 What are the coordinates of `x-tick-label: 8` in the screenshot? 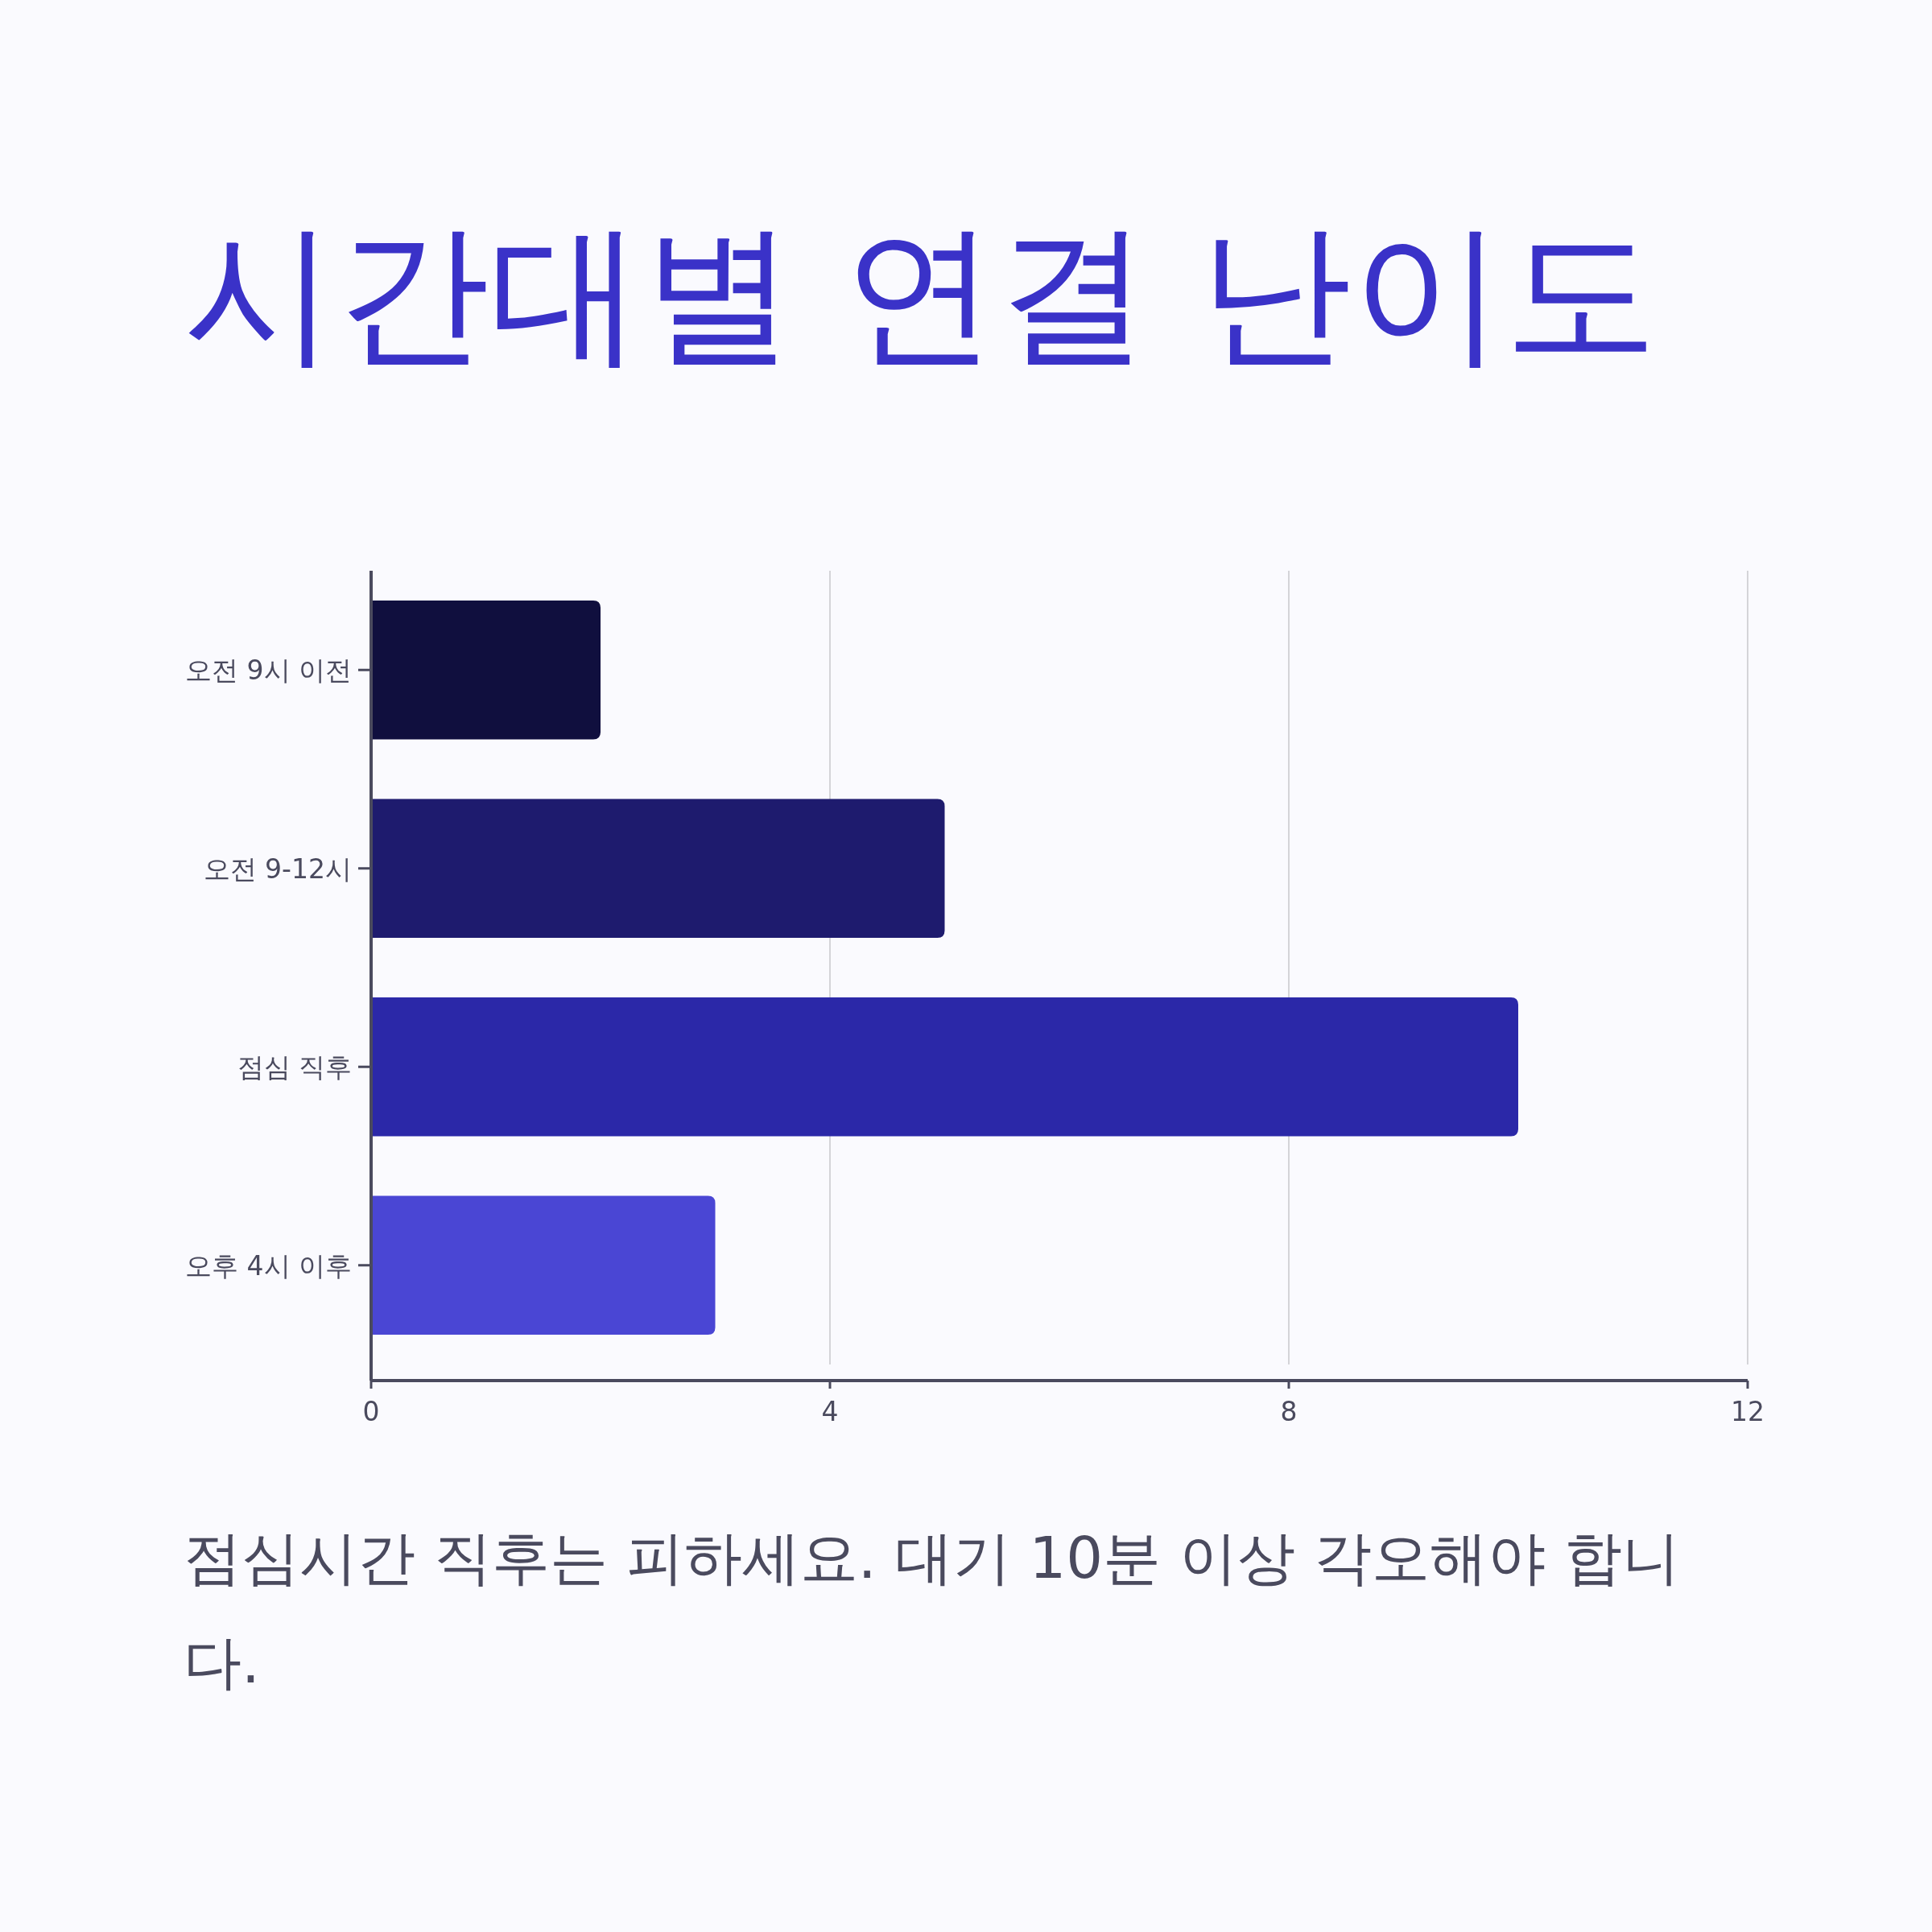 It's located at (1289, 1411).